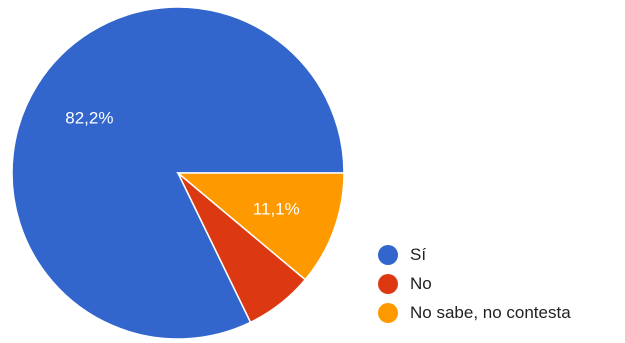  What do you see at coordinates (418, 254) in the screenshot?
I see `legend-label-0: Sí` at bounding box center [418, 254].